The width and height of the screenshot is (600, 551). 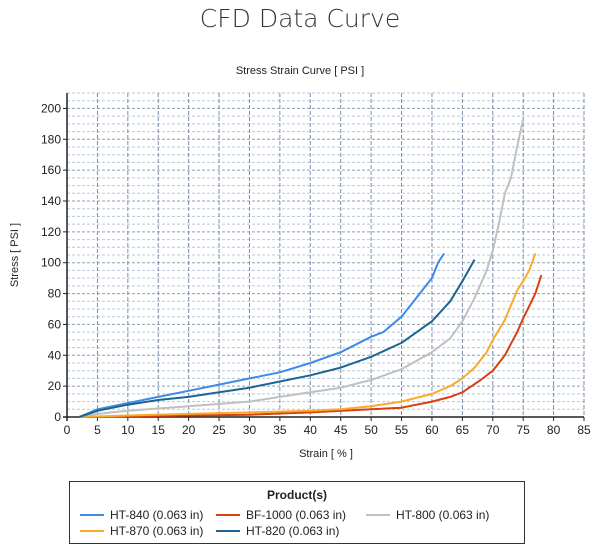 What do you see at coordinates (432, 430) in the screenshot?
I see `x-tick-label: 60` at bounding box center [432, 430].